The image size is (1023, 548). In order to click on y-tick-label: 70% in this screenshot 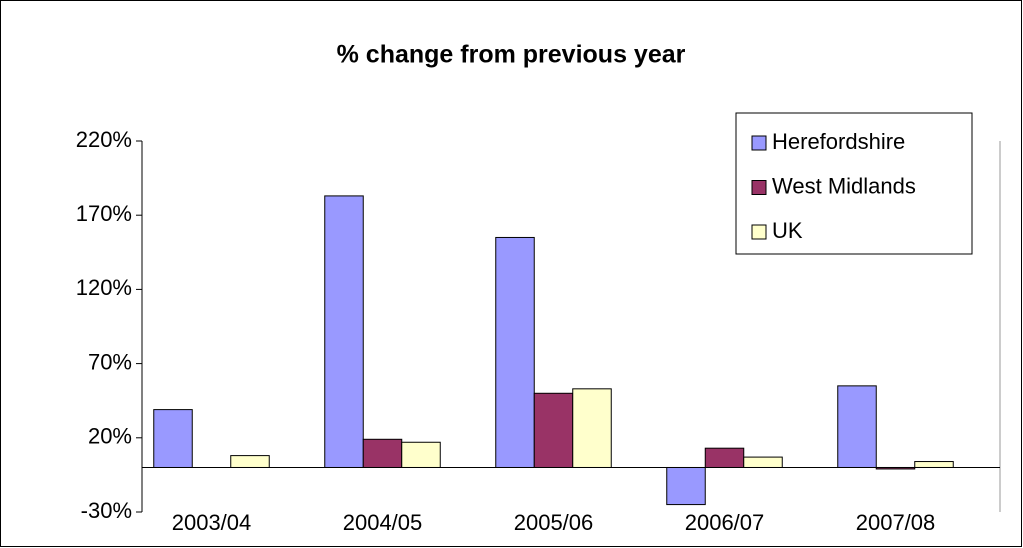, I will do `click(110, 361)`.